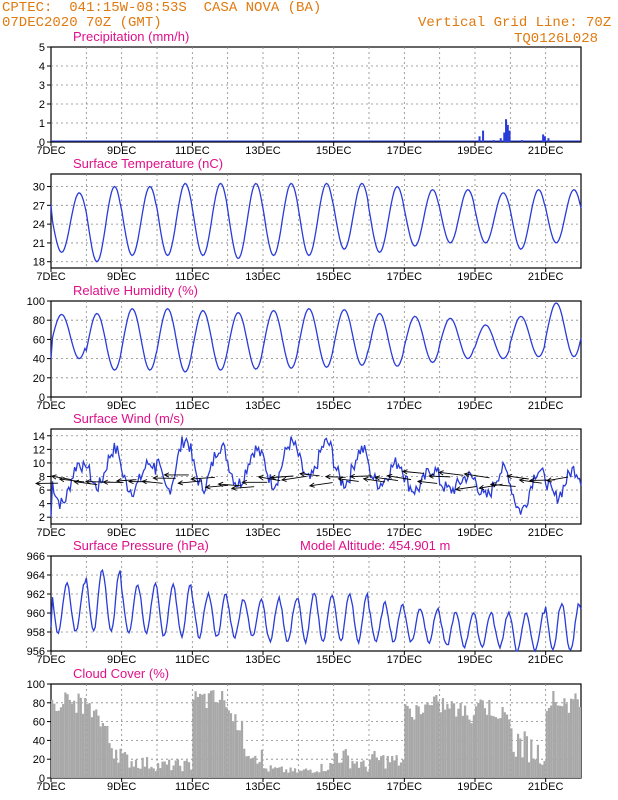 This screenshot has width=618, height=800. I want to click on y-tick-label: 4, so click(42, 67).